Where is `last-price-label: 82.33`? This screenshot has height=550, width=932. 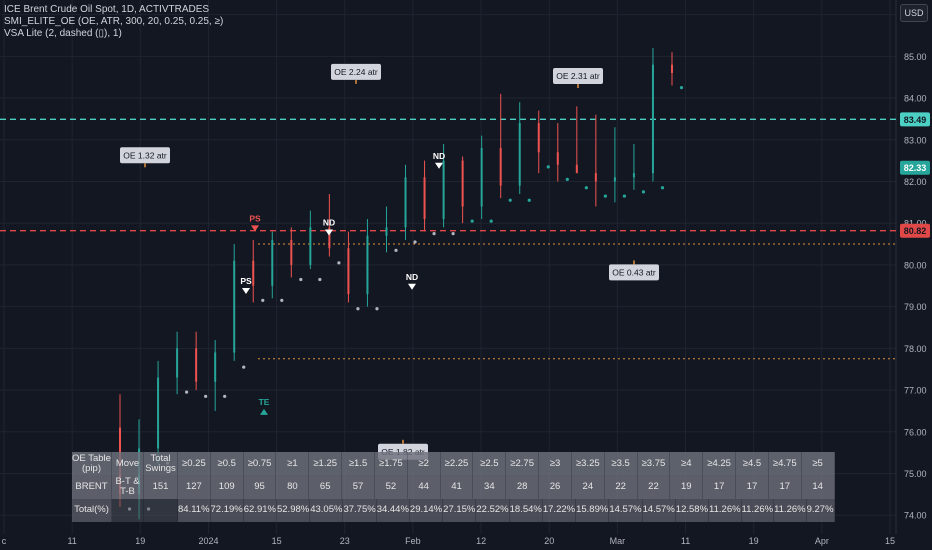 last-price-label: 82.33 is located at coordinates (915, 168).